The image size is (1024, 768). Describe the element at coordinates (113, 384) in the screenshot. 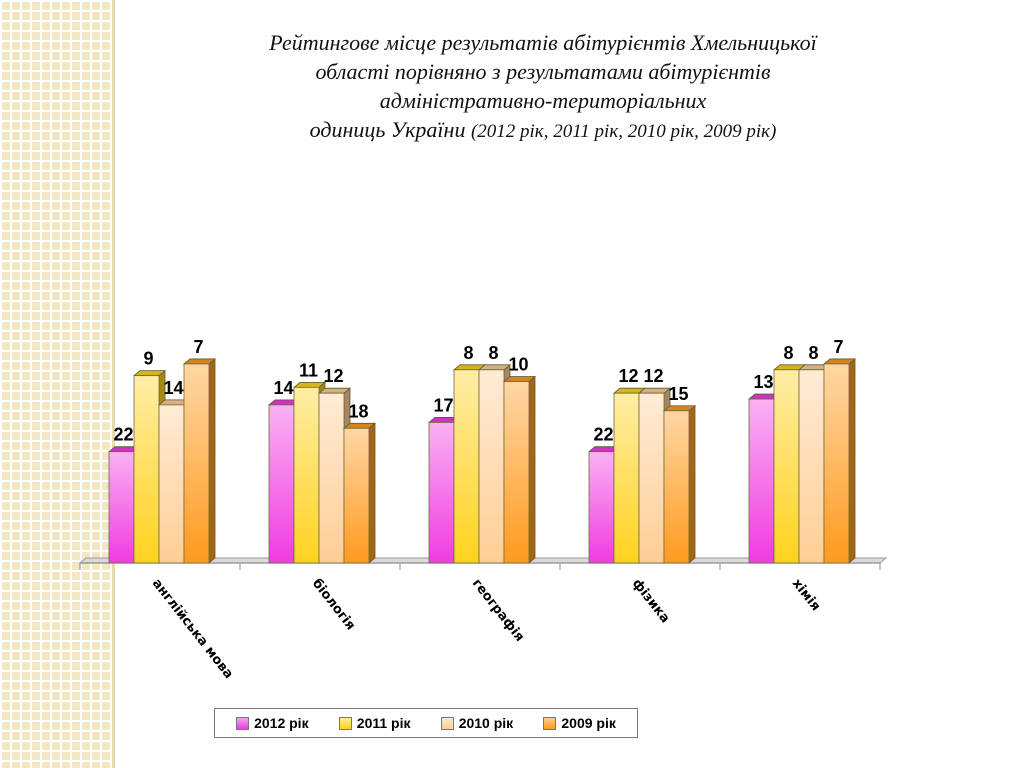

I see `side-divider` at that location.